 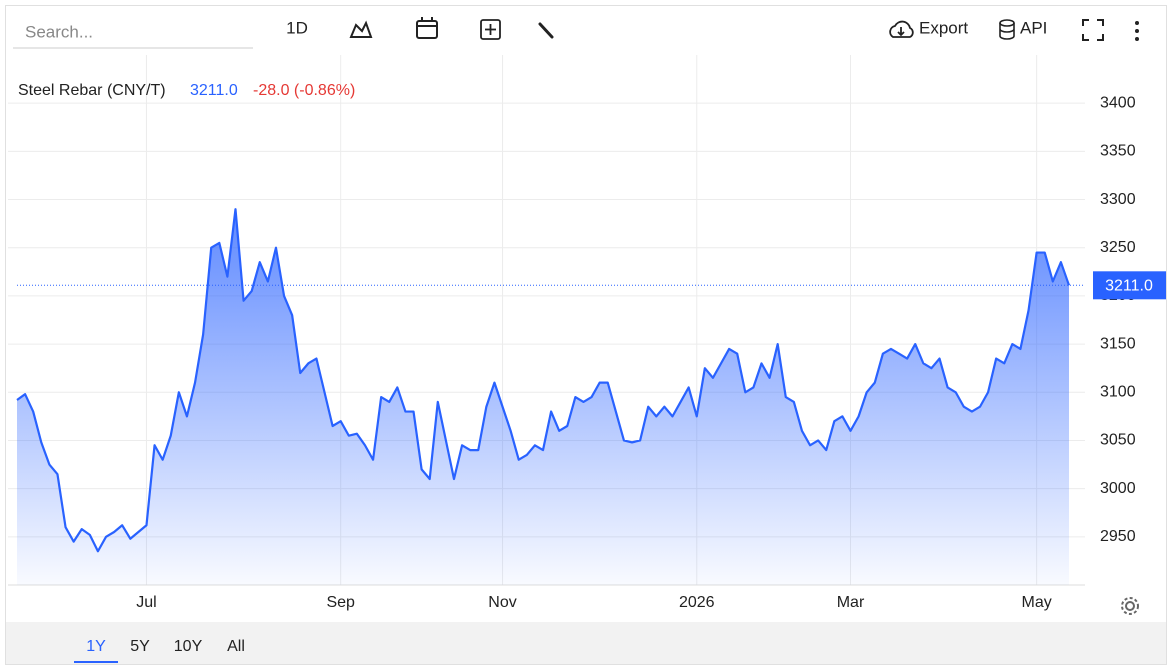 What do you see at coordinates (943, 27) in the screenshot?
I see `export-button: Export` at bounding box center [943, 27].